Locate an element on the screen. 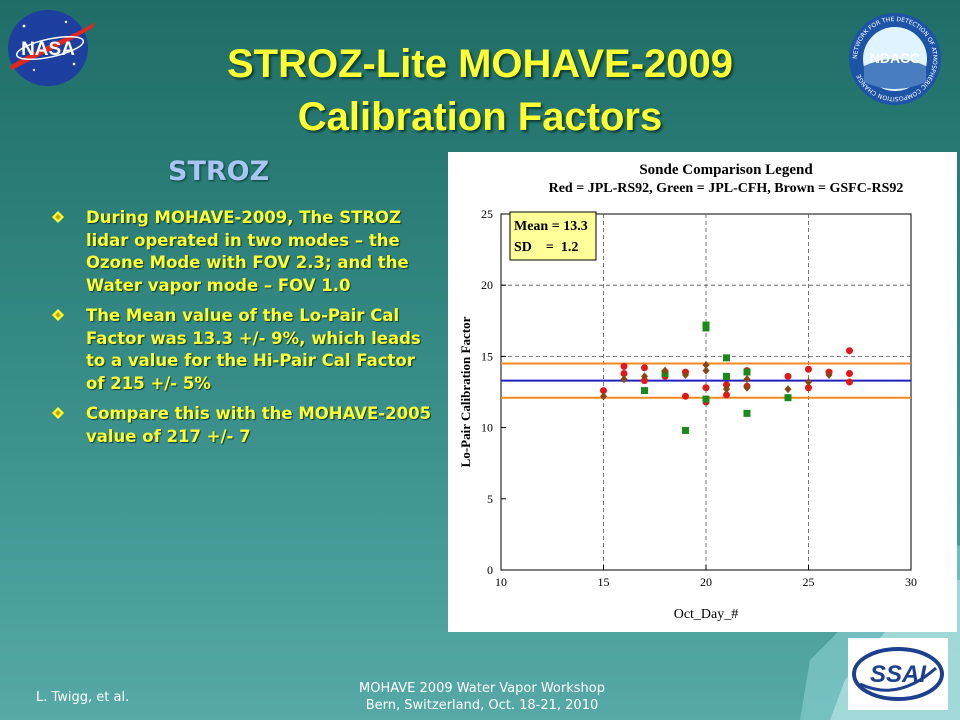  ndacc-logo-text: NDACC is located at coordinates (895, 58).